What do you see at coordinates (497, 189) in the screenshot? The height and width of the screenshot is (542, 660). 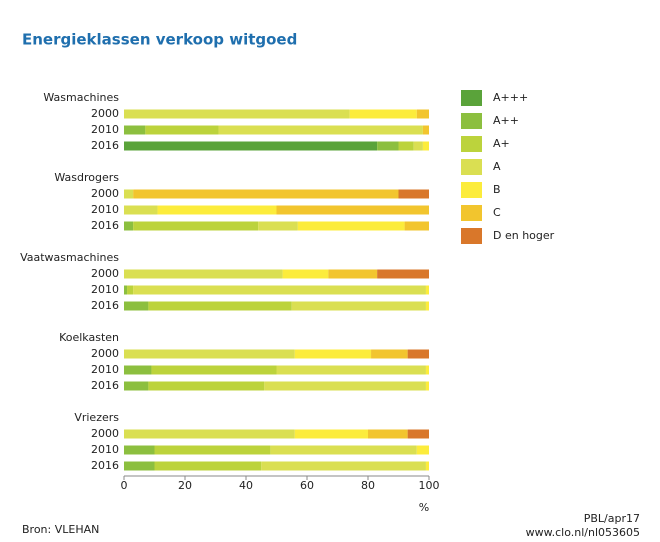 I see `legend-label: B` at bounding box center [497, 189].